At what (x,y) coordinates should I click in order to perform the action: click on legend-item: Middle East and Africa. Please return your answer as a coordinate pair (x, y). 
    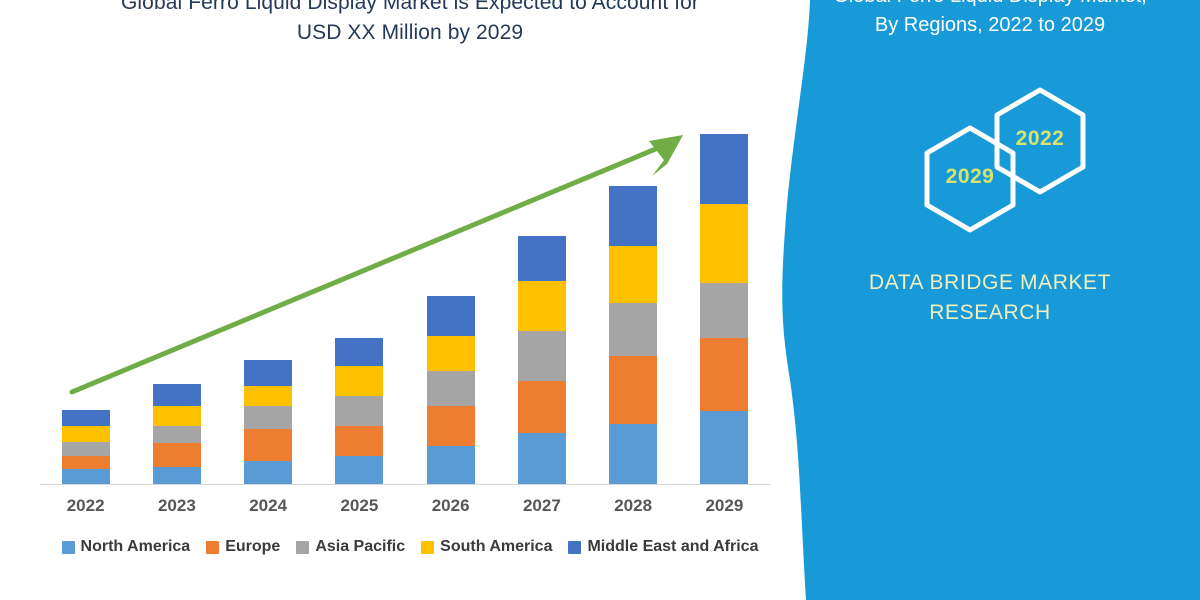
    Looking at the image, I should click on (663, 547).